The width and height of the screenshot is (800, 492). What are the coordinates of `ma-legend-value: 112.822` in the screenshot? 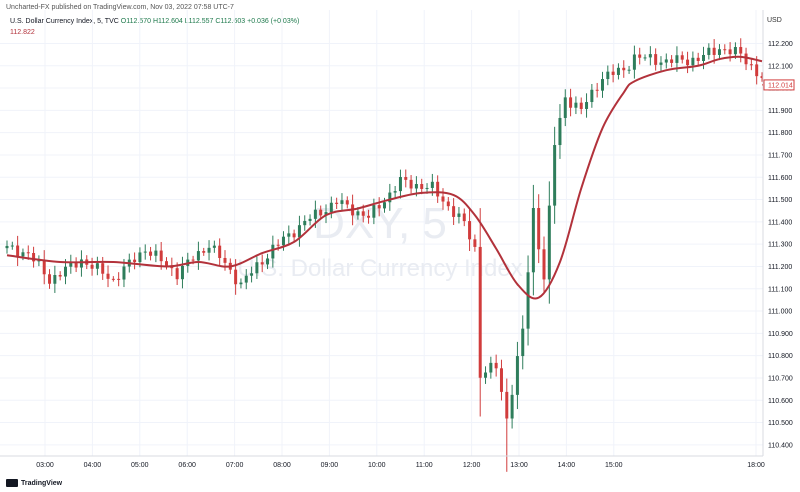 It's located at (22, 32).